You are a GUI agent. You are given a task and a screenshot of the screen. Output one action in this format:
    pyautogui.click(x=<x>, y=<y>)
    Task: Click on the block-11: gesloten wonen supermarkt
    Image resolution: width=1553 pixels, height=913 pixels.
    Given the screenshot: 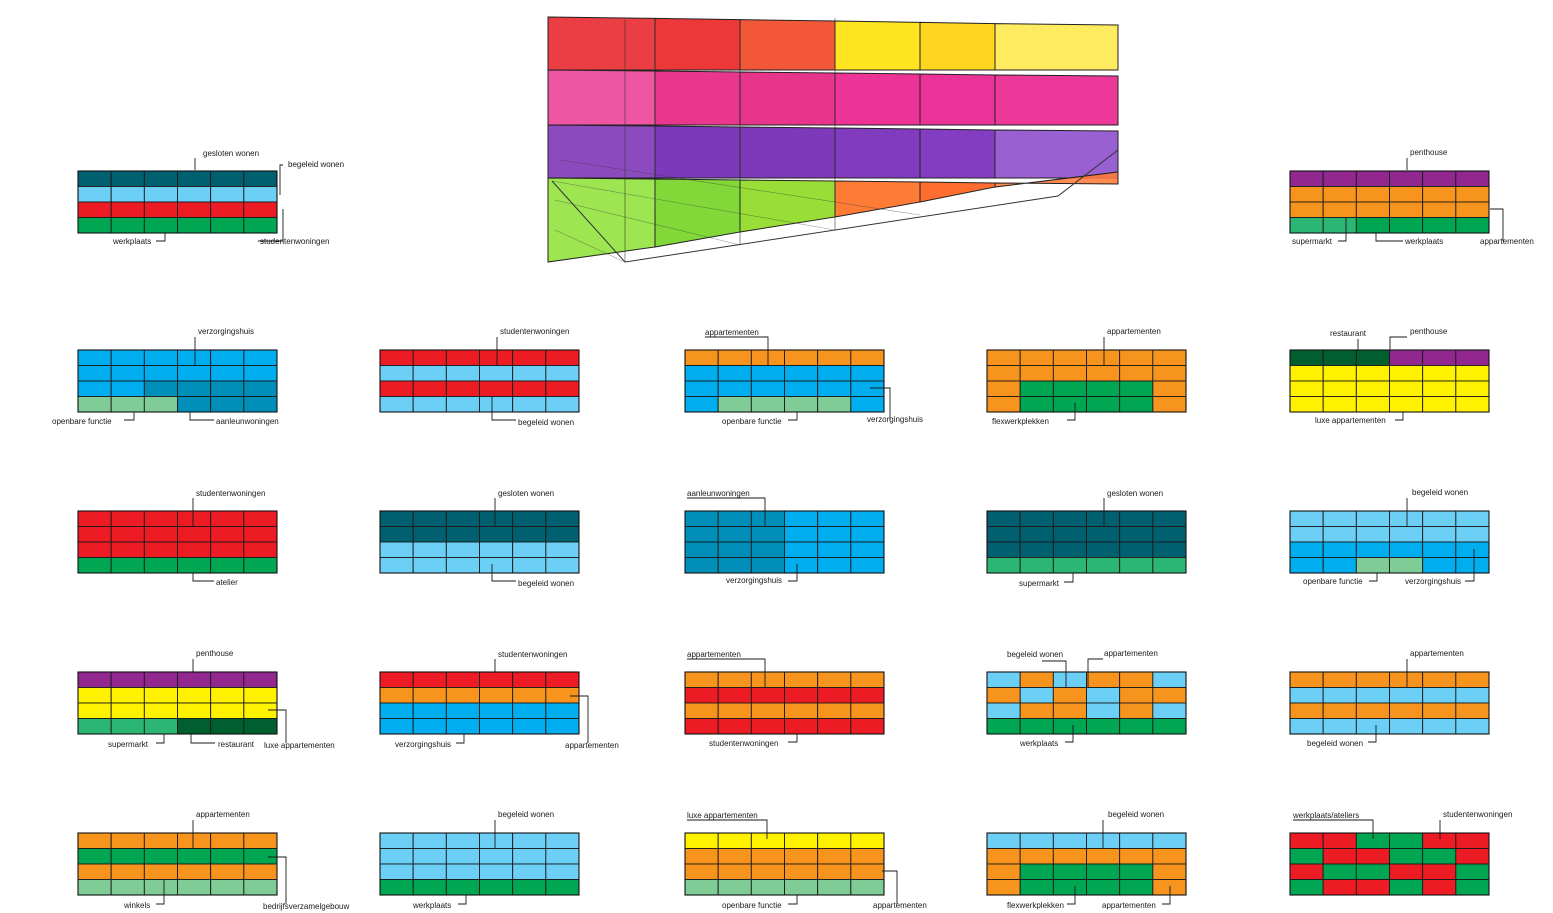 What is the action you would take?
    pyautogui.click(x=1086, y=538)
    